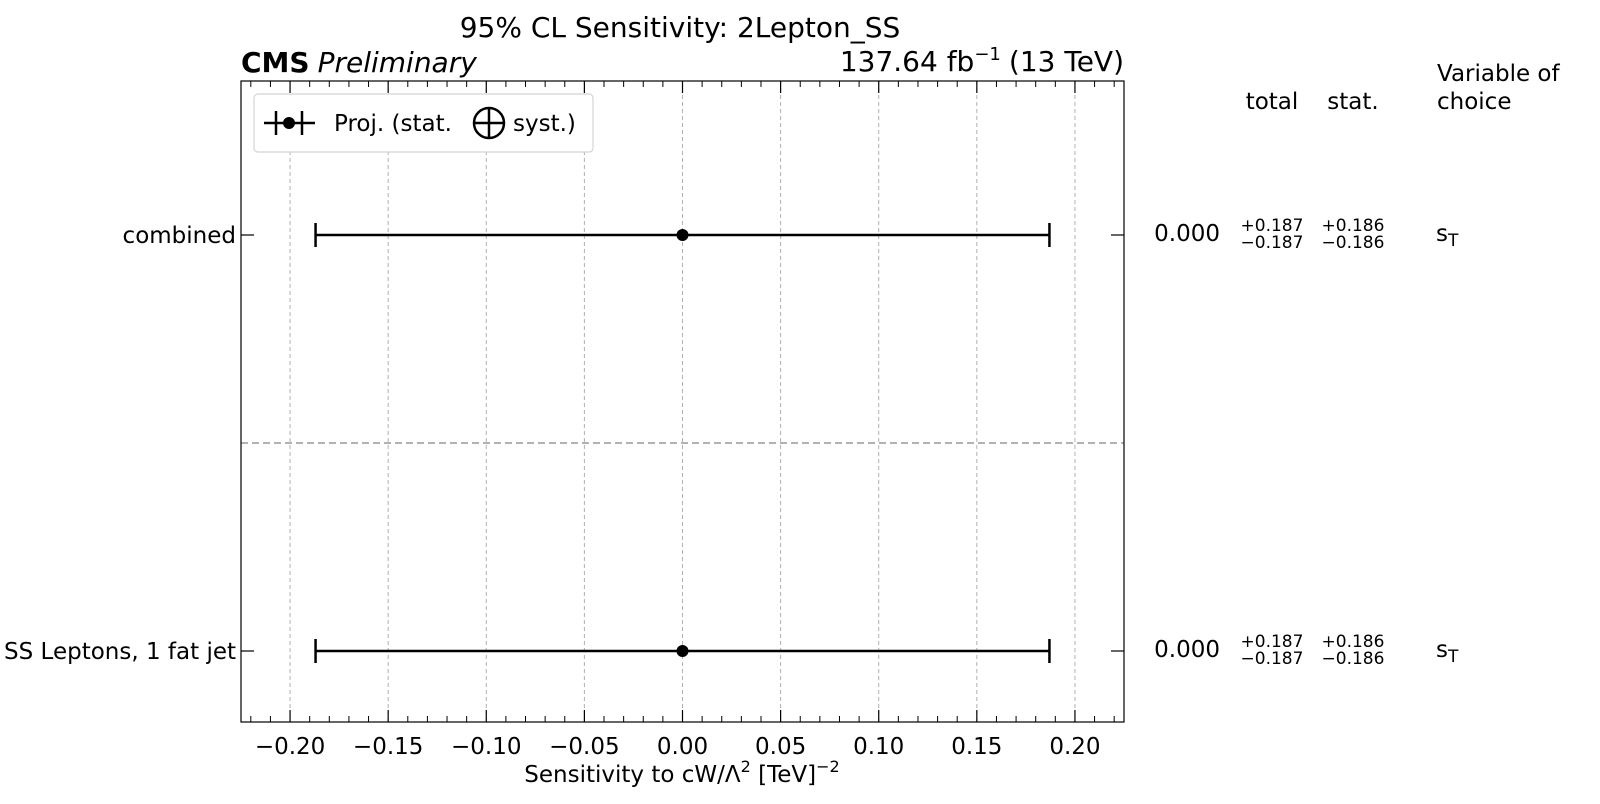 Image resolution: width=1600 pixels, height=804 pixels. What do you see at coordinates (680, 27) in the screenshot?
I see `chart-title: 95% CL Sensitivity: 2Lepton_SS` at bounding box center [680, 27].